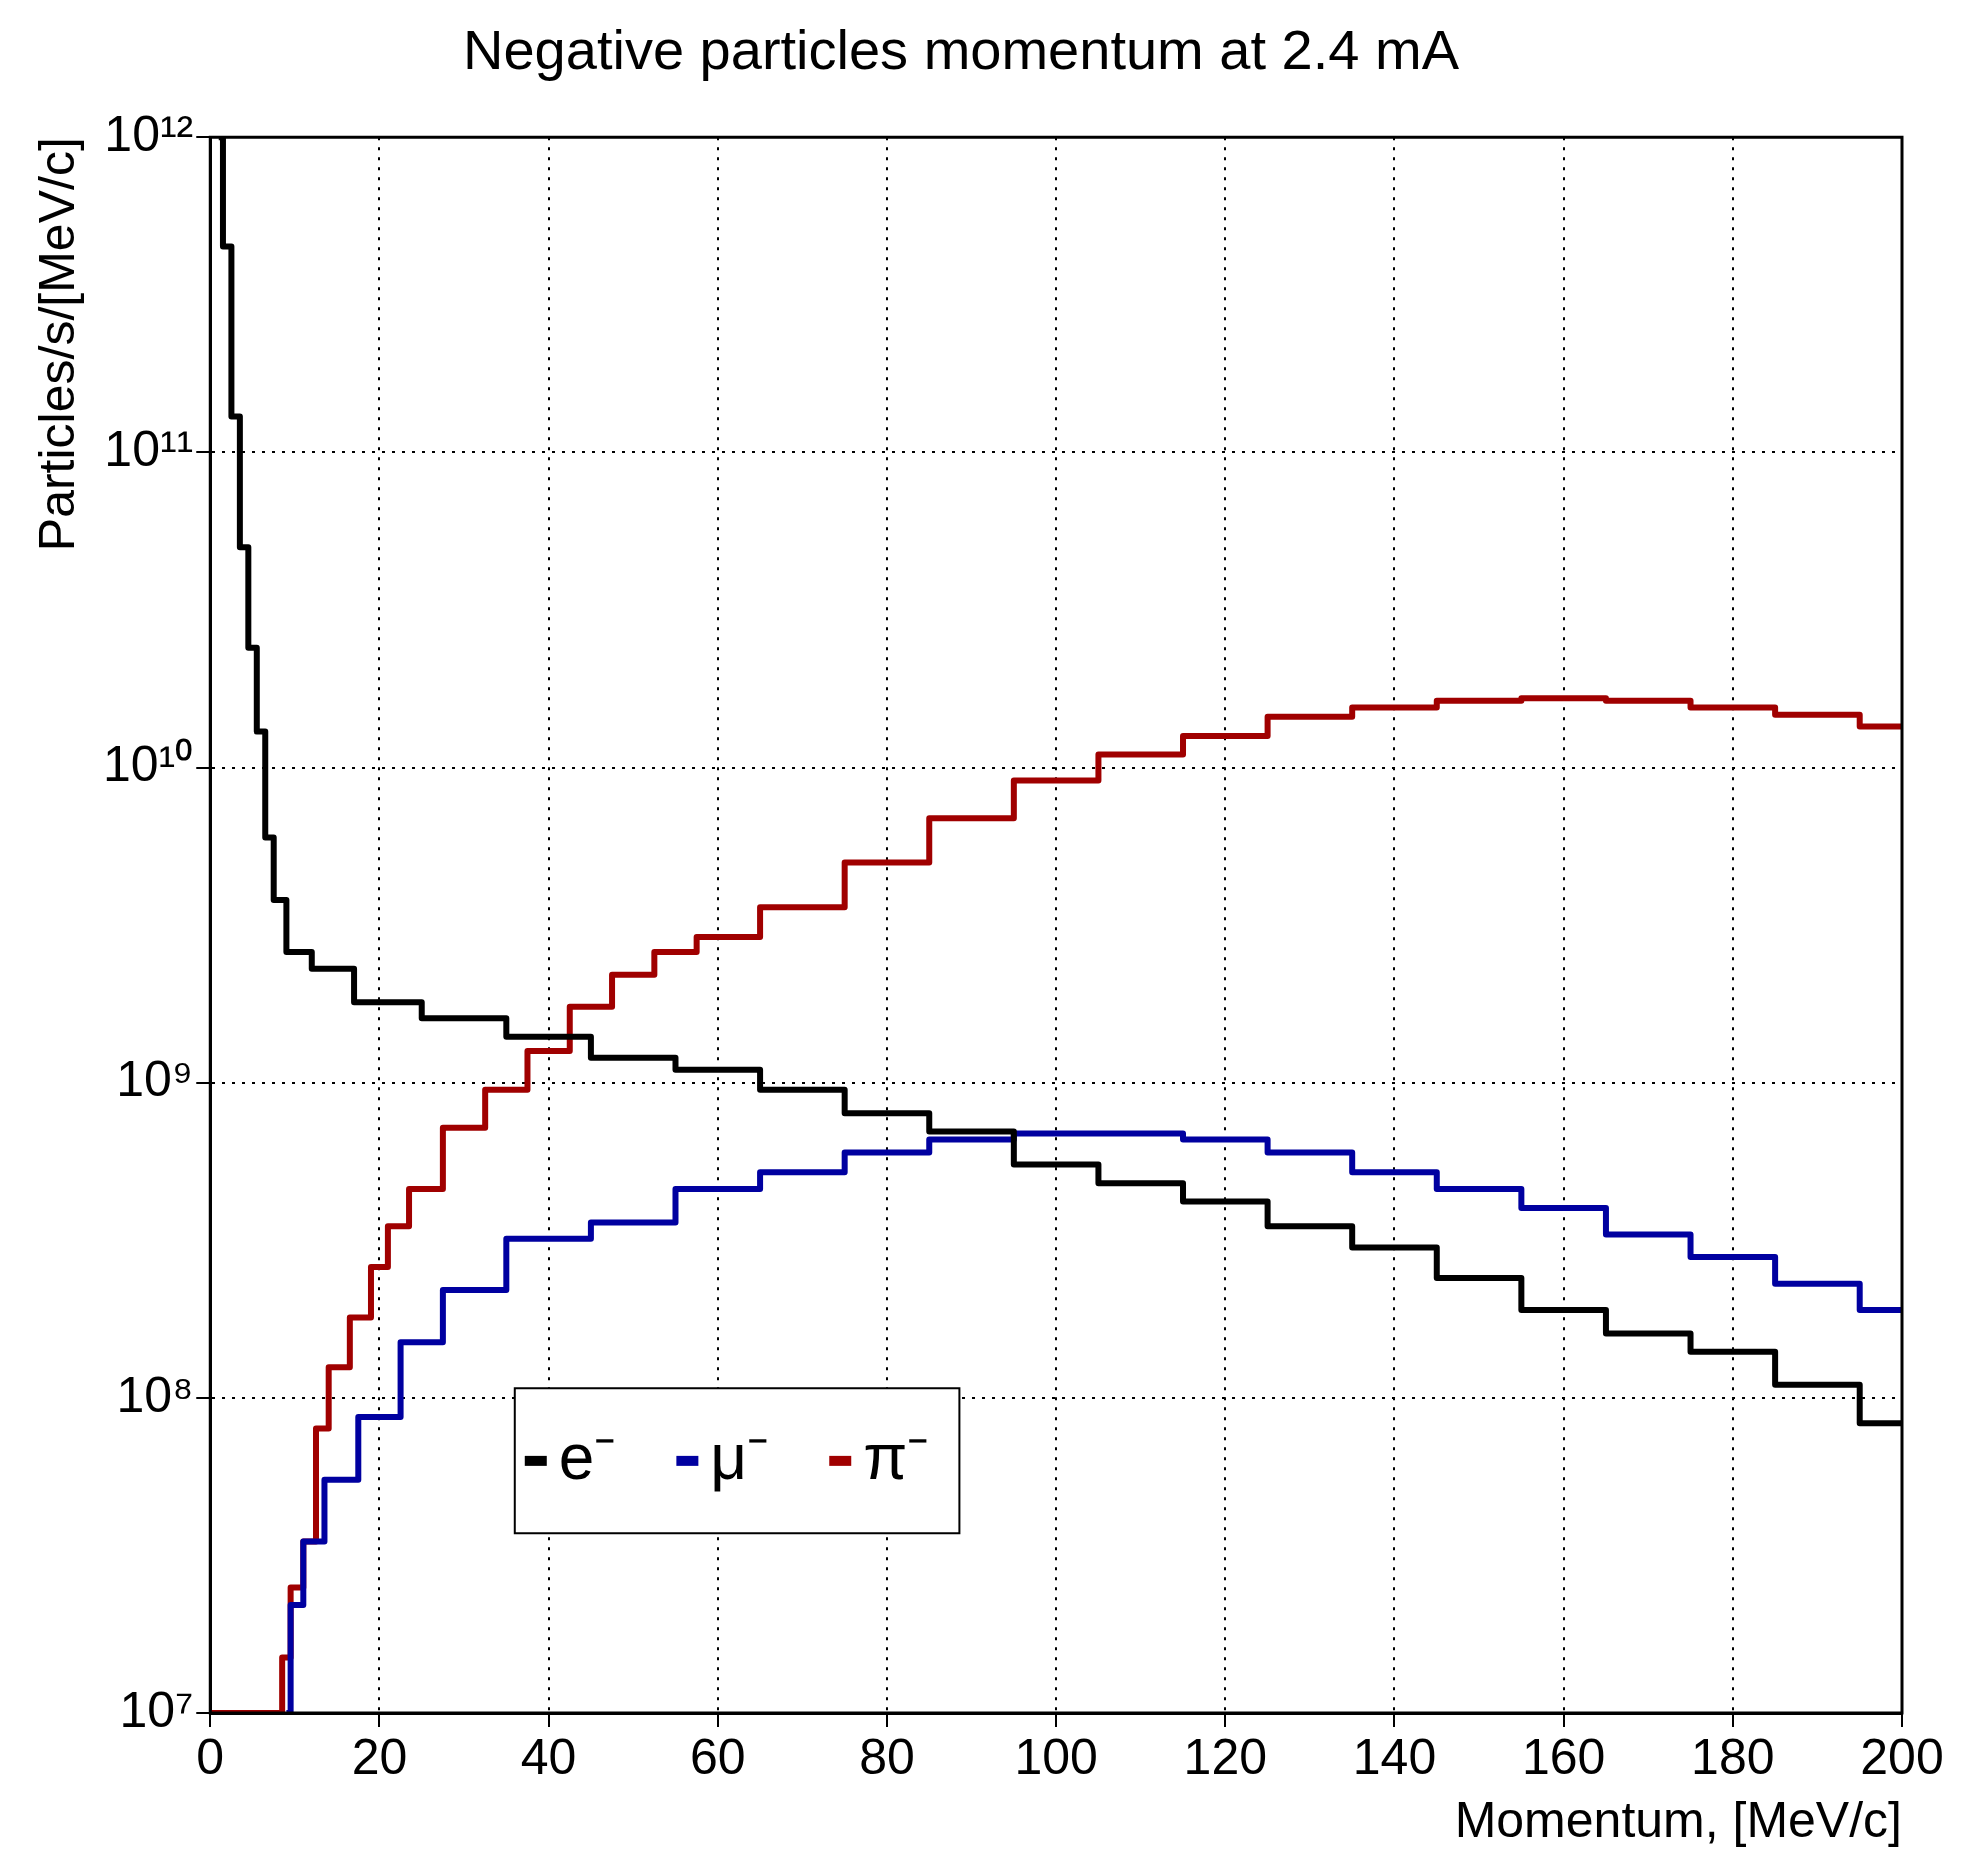 The height and width of the screenshot is (1863, 1962). I want to click on legend-label: π⁻, so click(896, 1456).